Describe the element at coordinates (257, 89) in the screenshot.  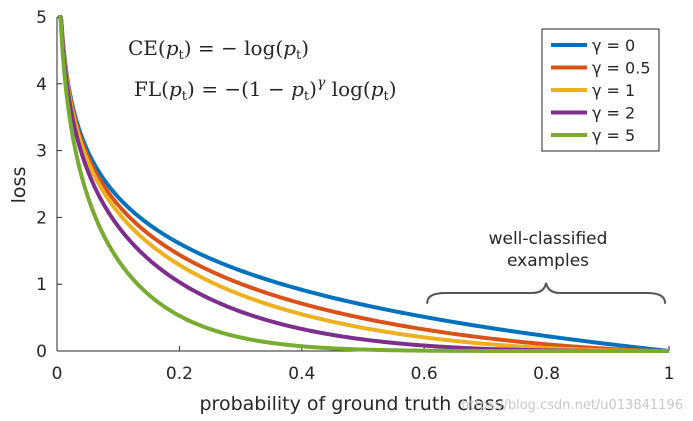
I see `fl-rhs: −(1 −` at that location.